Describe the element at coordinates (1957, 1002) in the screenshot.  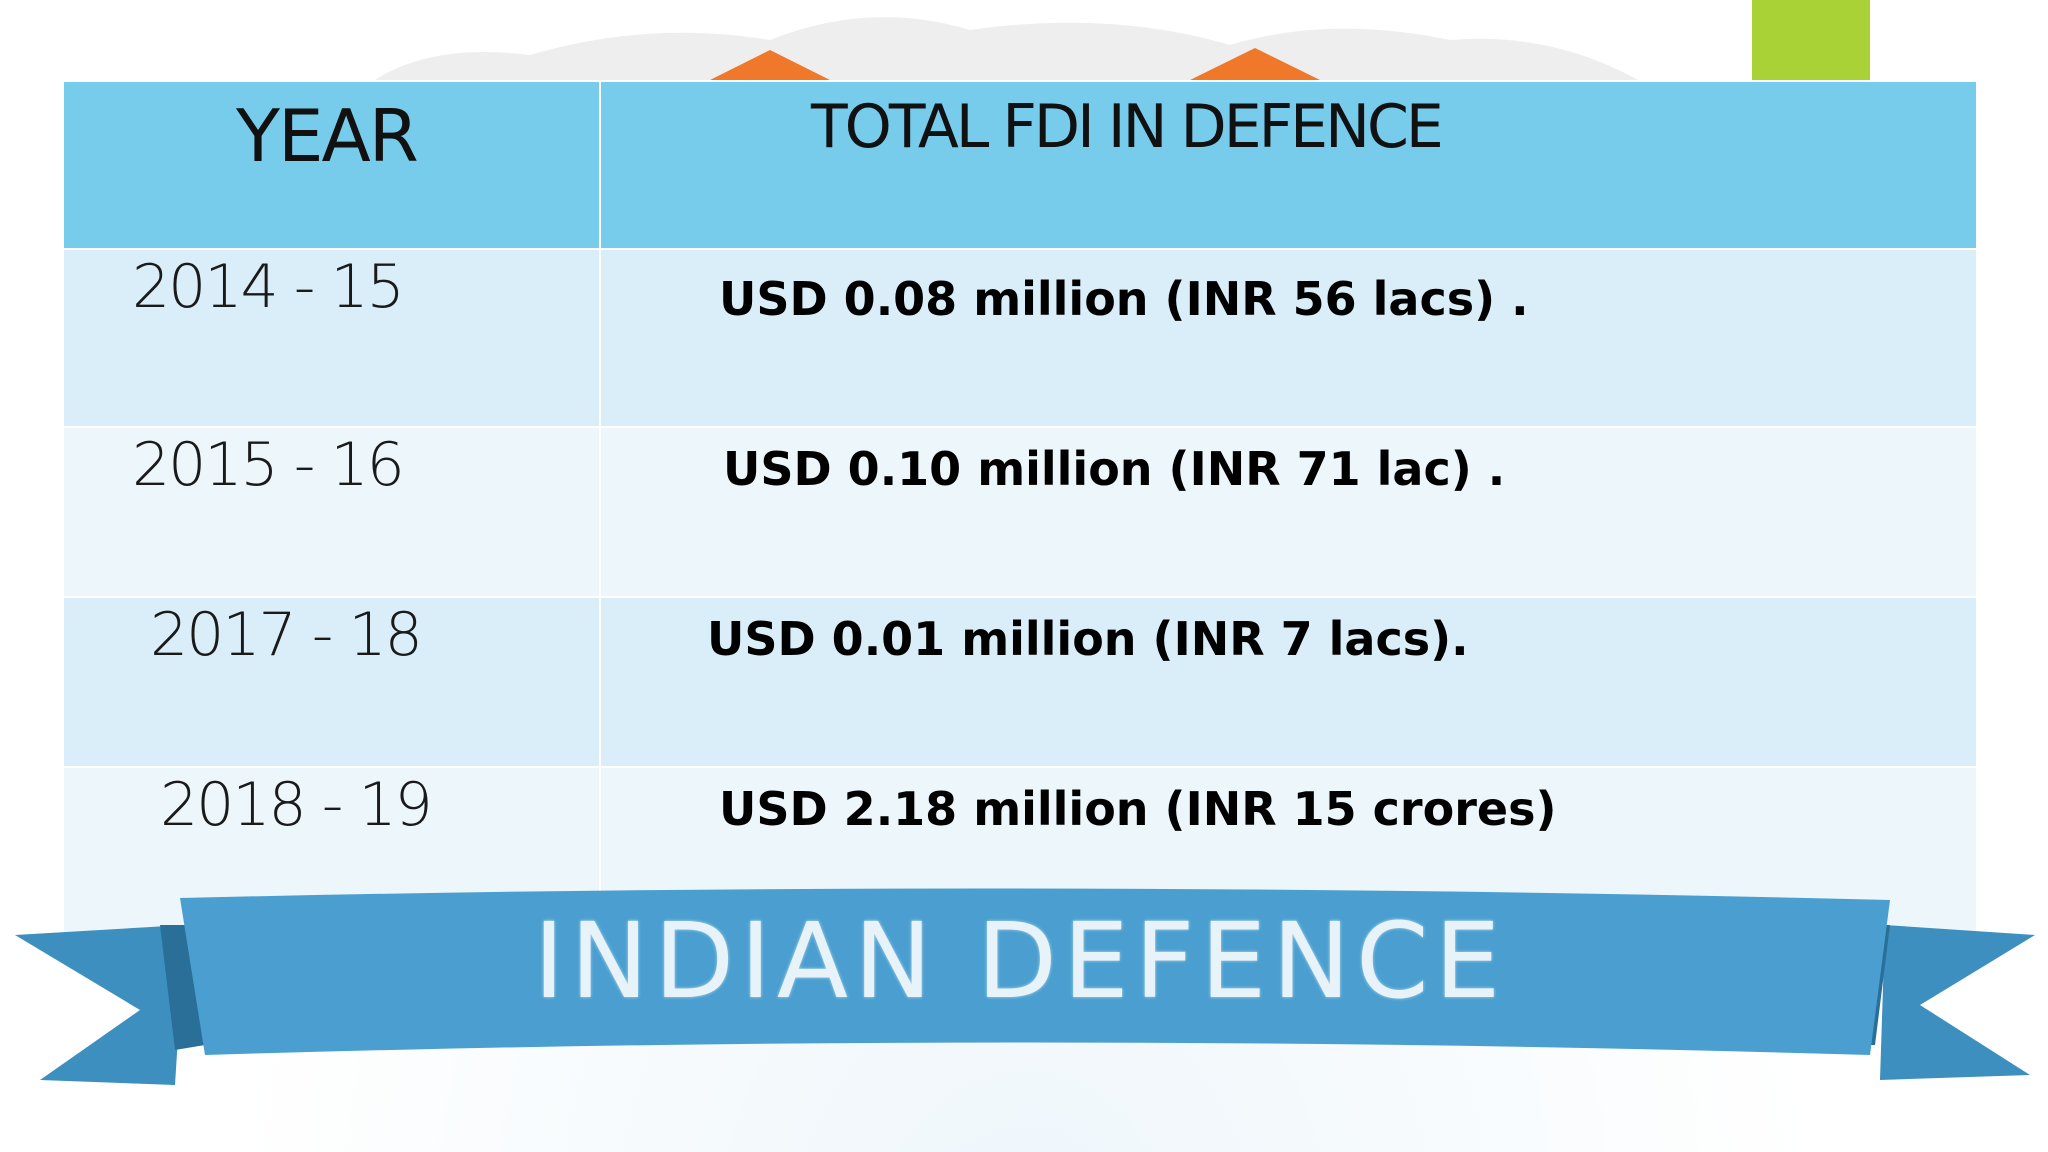
I see `ribbon-tail-right` at that location.